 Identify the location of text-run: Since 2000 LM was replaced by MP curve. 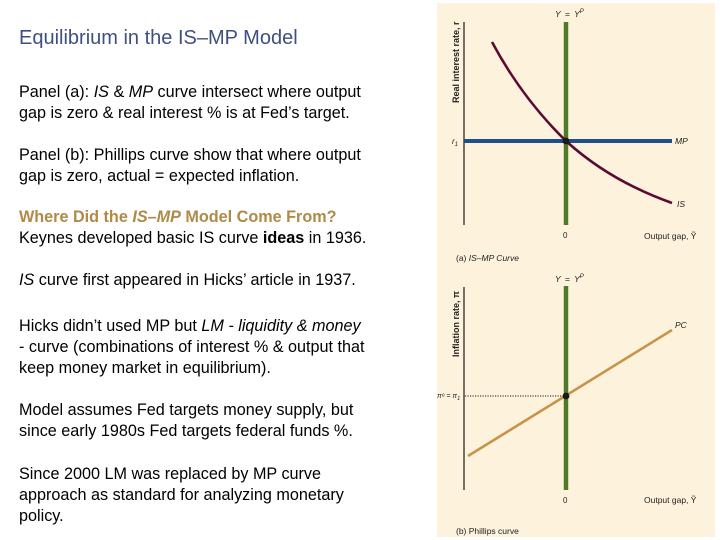
(170, 474).